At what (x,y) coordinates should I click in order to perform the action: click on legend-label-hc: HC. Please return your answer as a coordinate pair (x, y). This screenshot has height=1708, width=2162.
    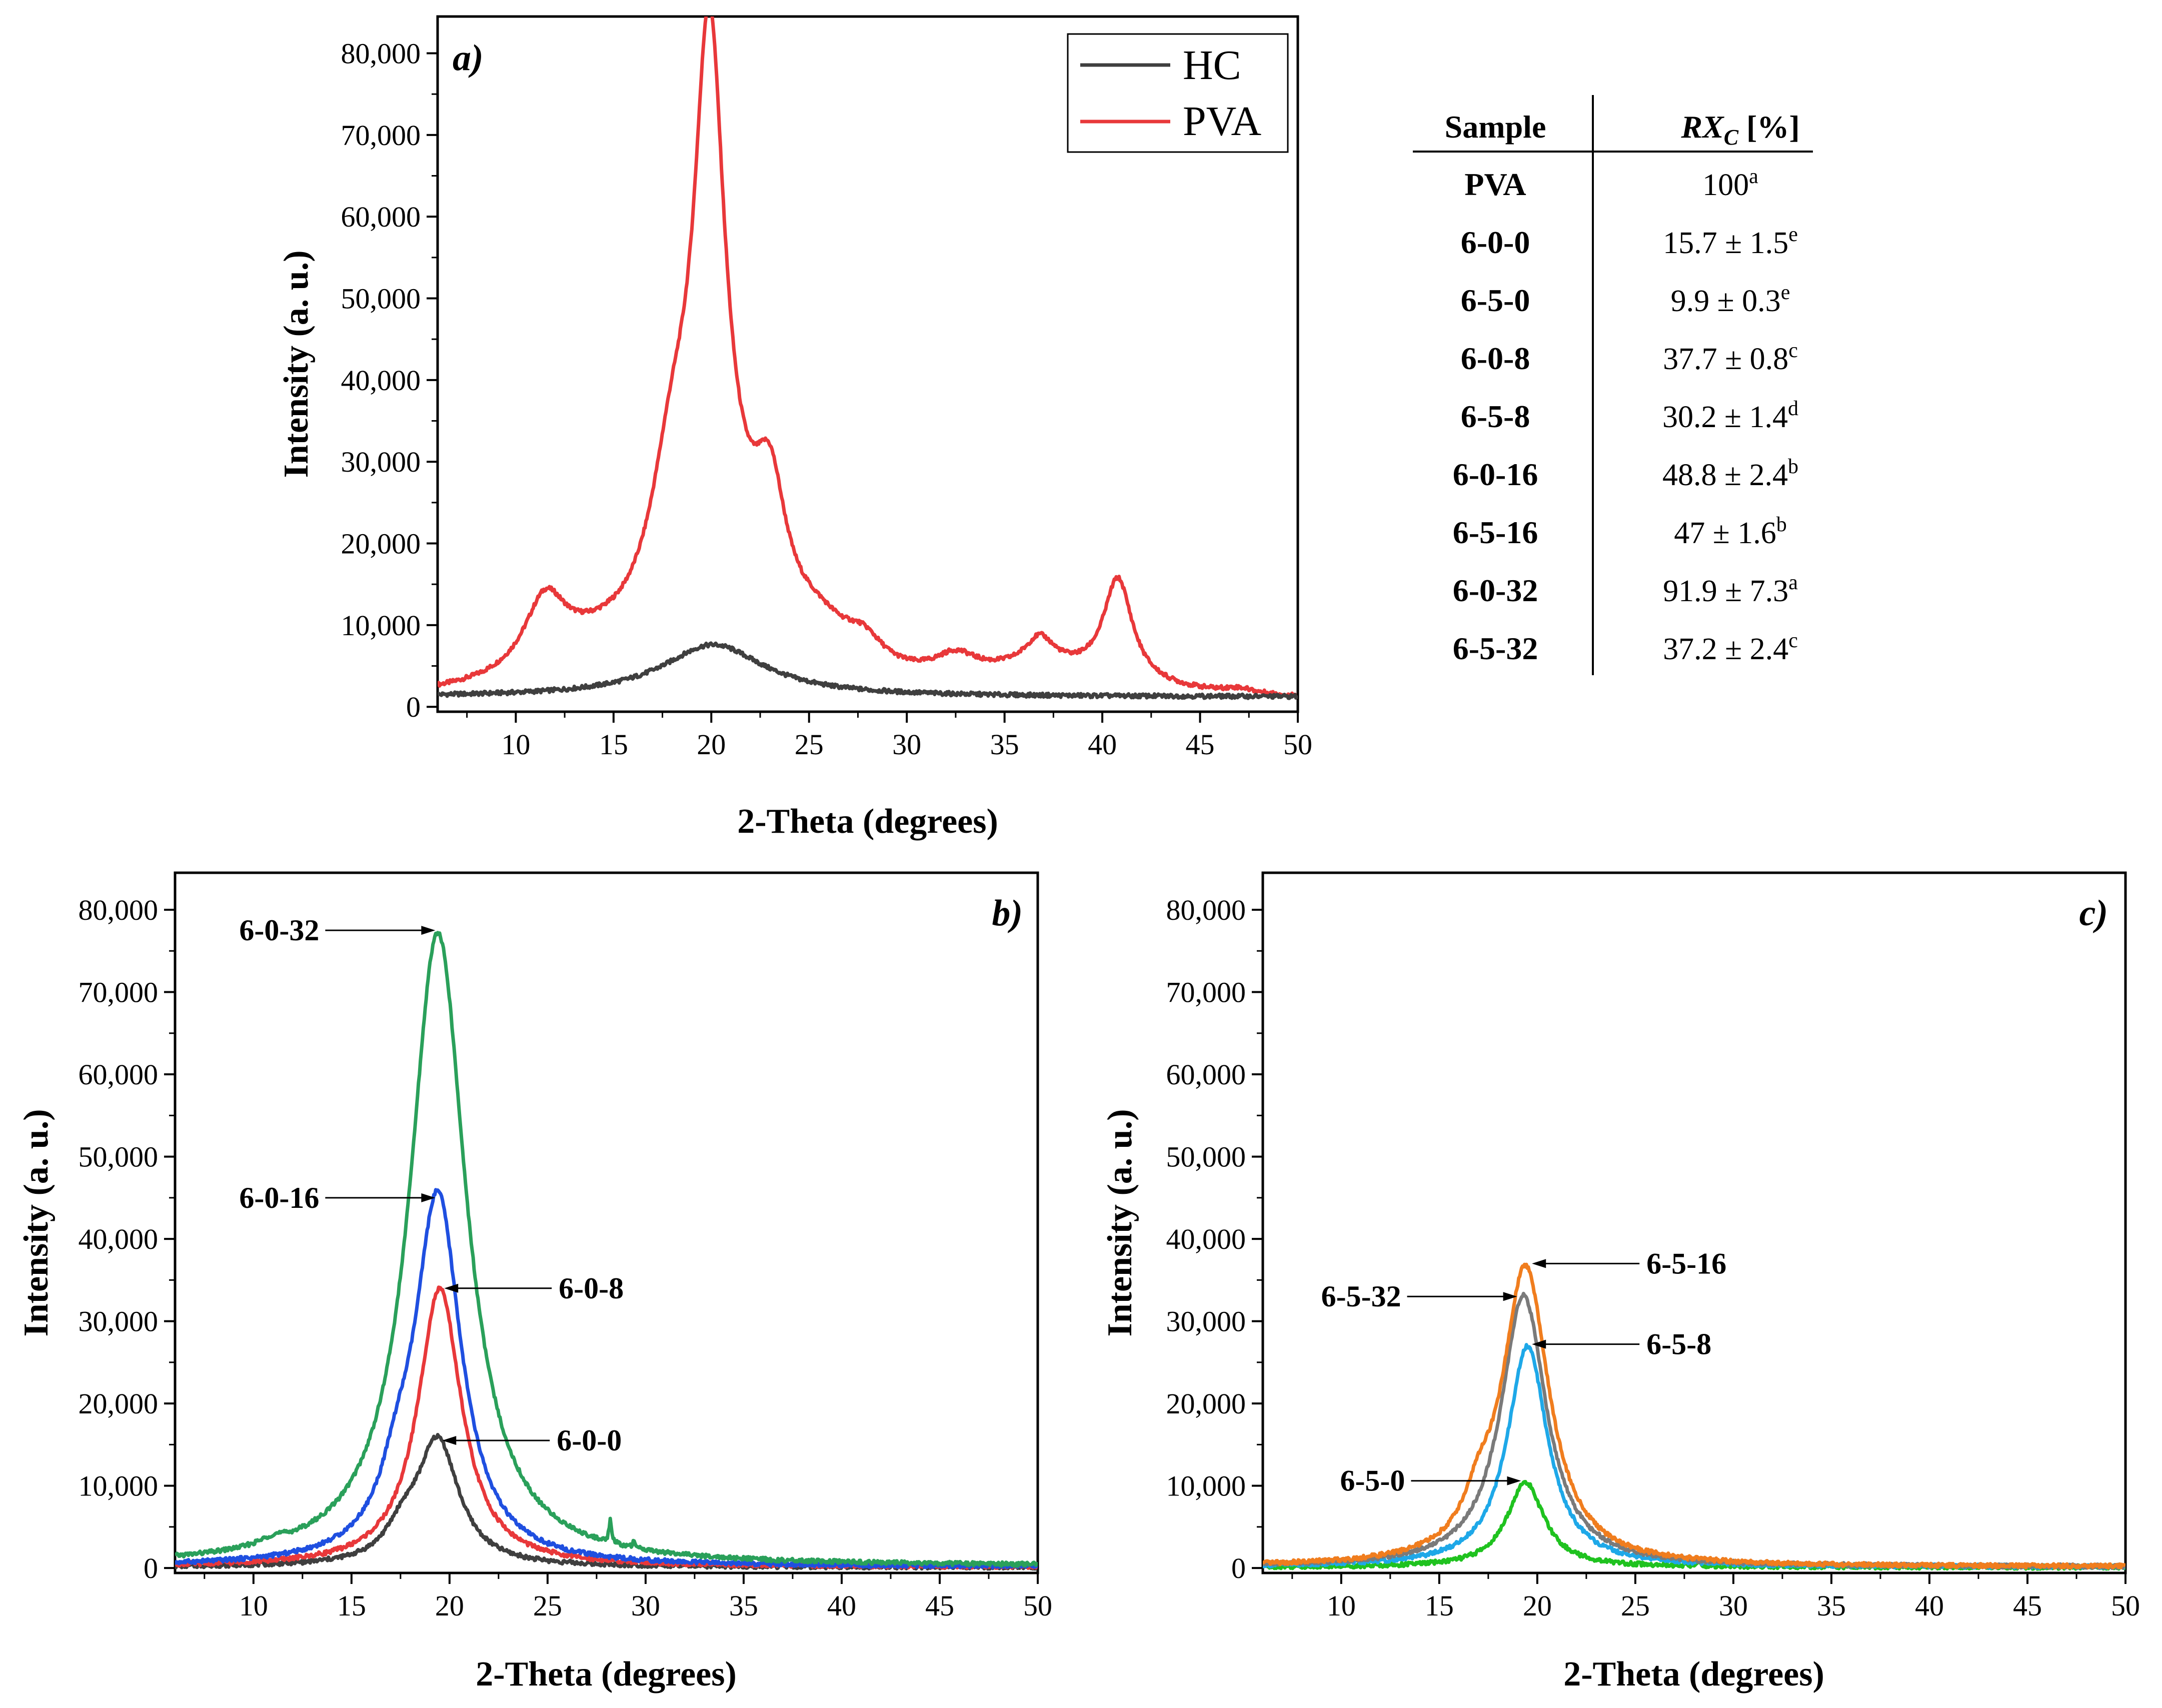
    Looking at the image, I should click on (1212, 65).